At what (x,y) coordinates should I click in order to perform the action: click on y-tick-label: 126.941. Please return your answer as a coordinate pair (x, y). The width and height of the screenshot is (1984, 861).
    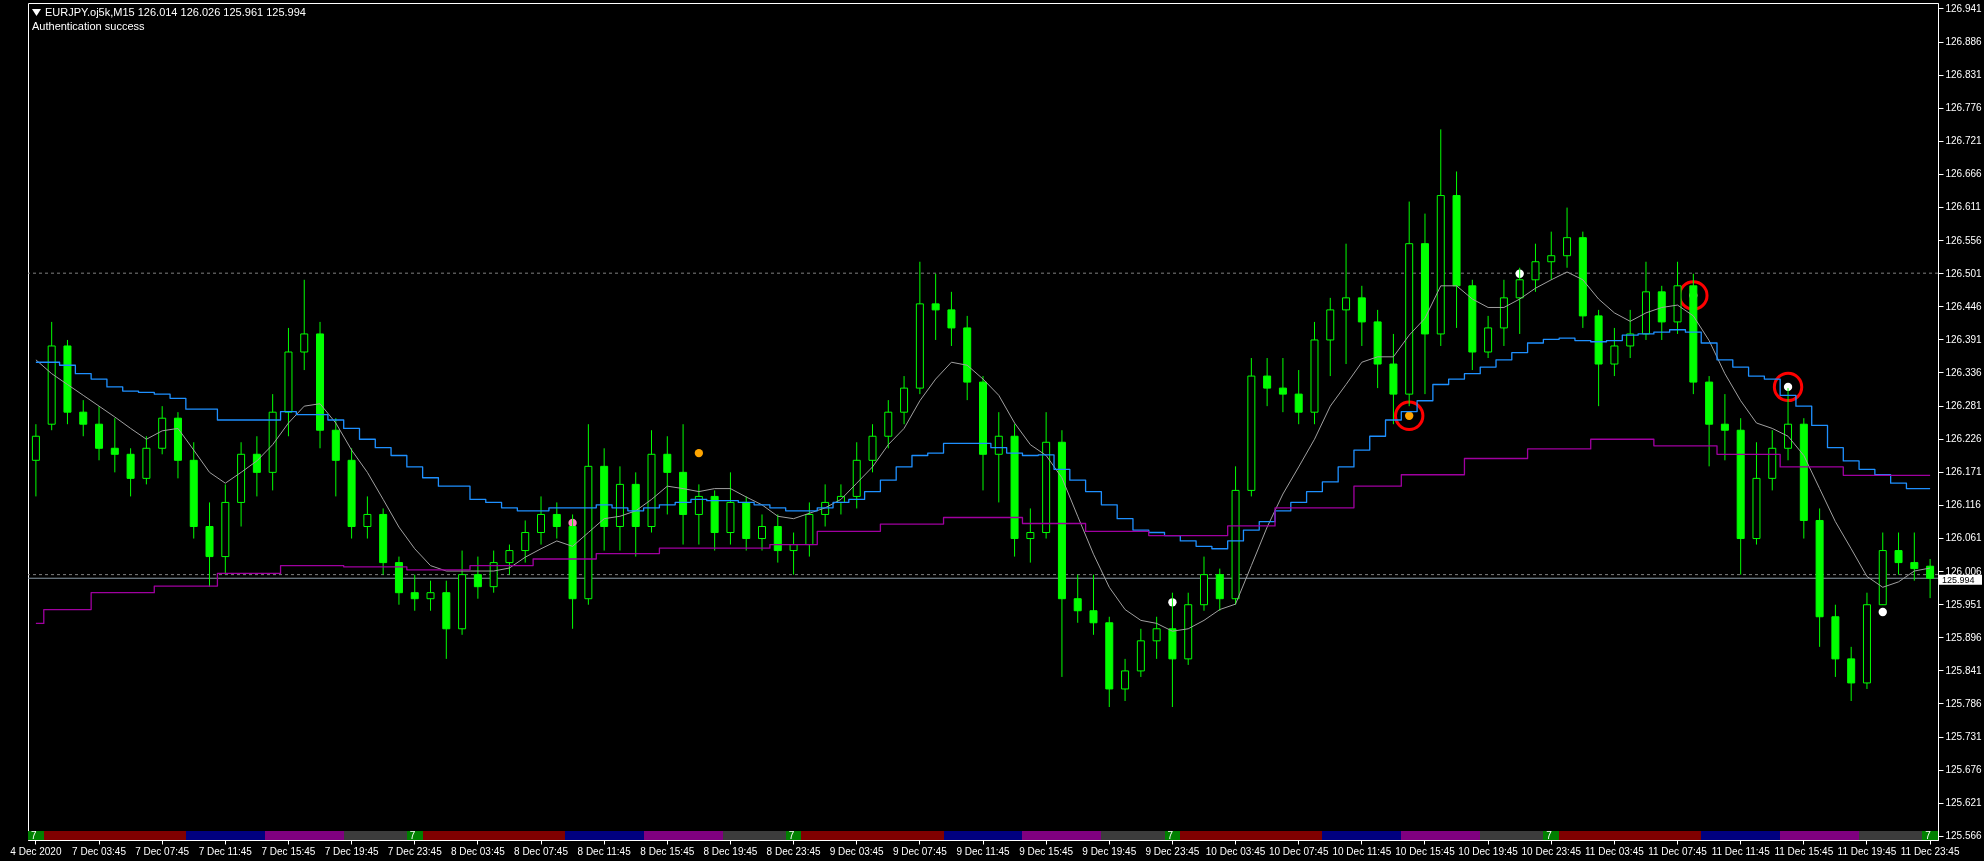
    Looking at the image, I should click on (1964, 8).